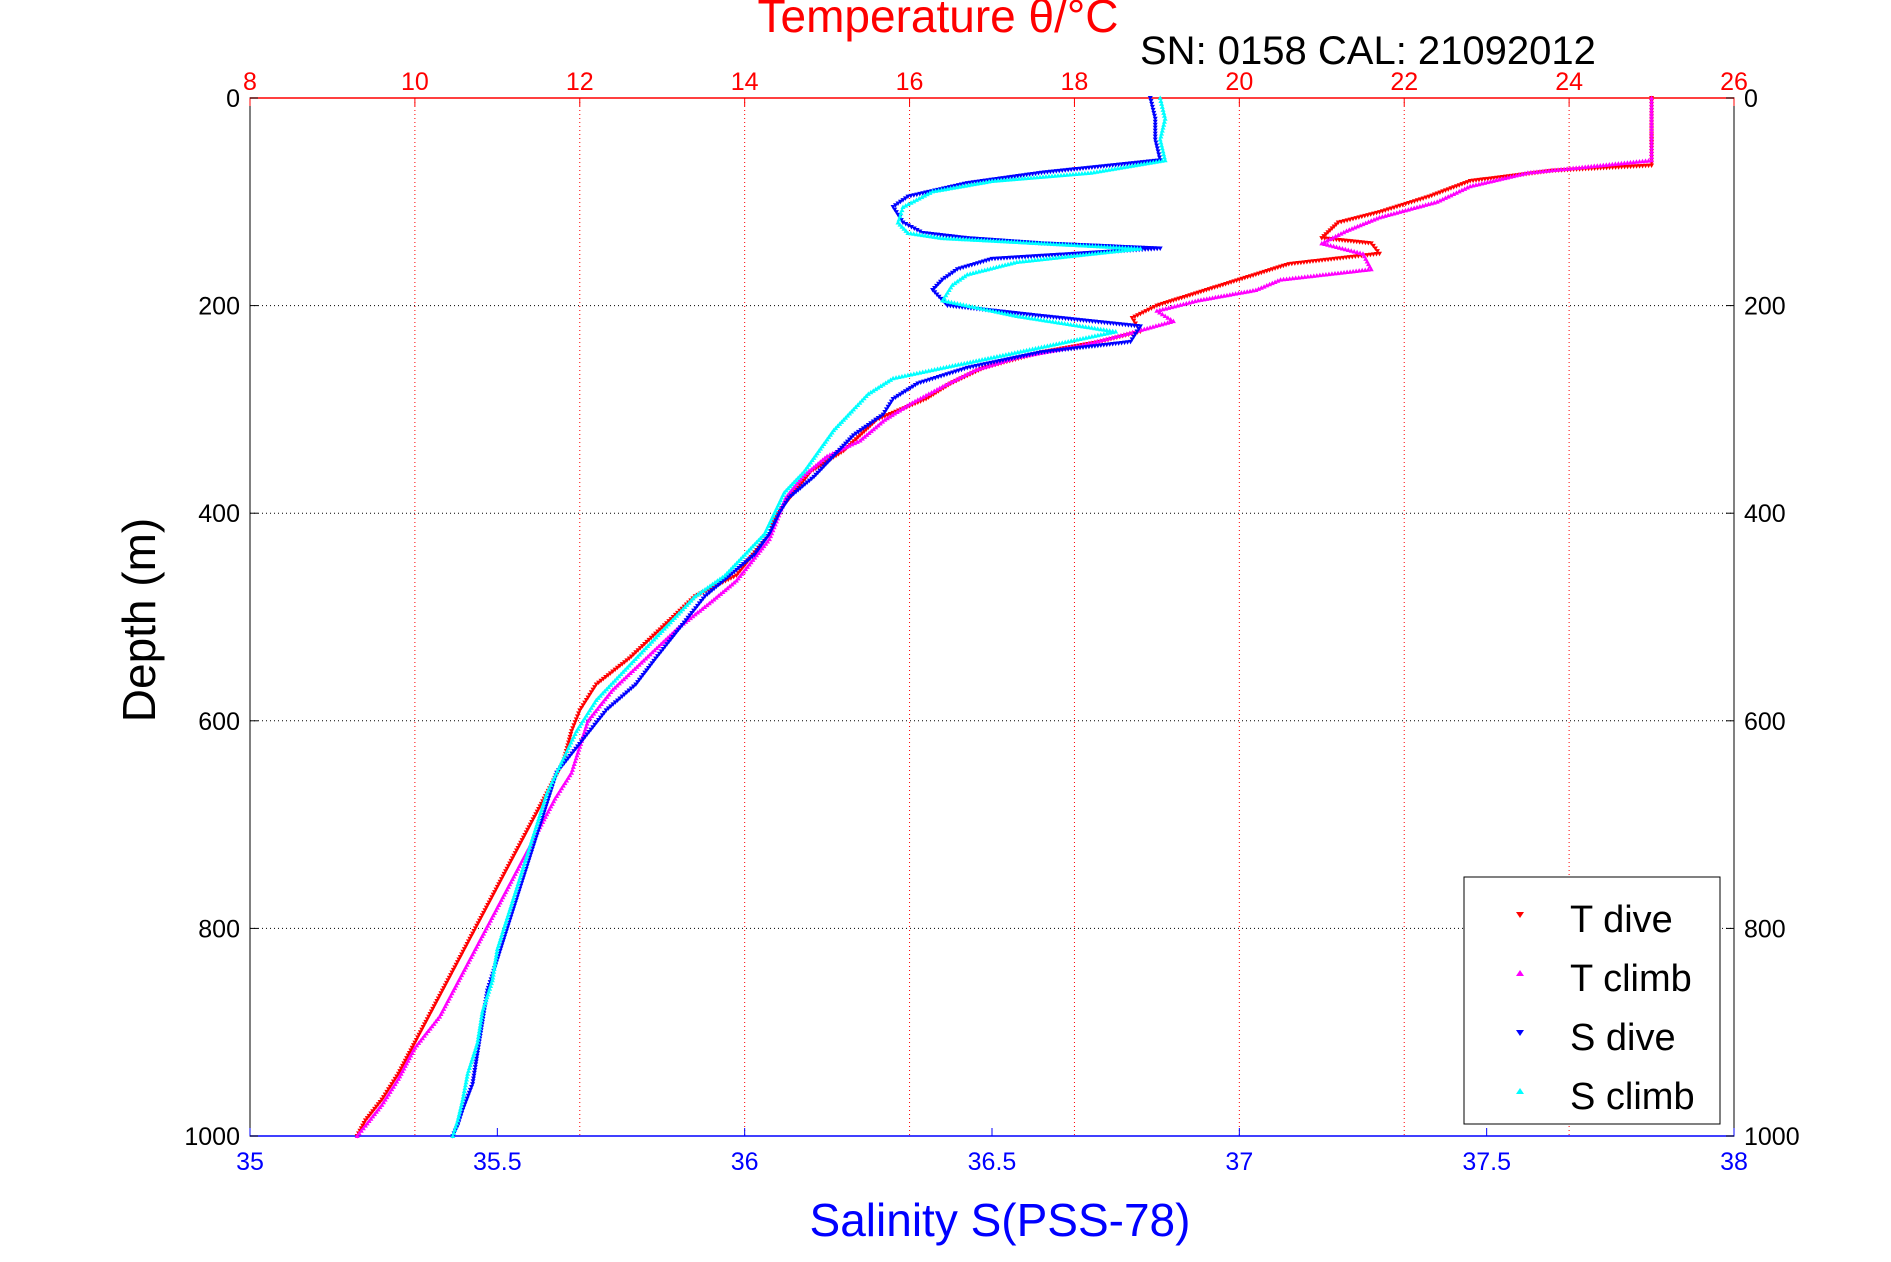  Describe the element at coordinates (745, 1162) in the screenshot. I see `salinity-tick-label: 36` at that location.